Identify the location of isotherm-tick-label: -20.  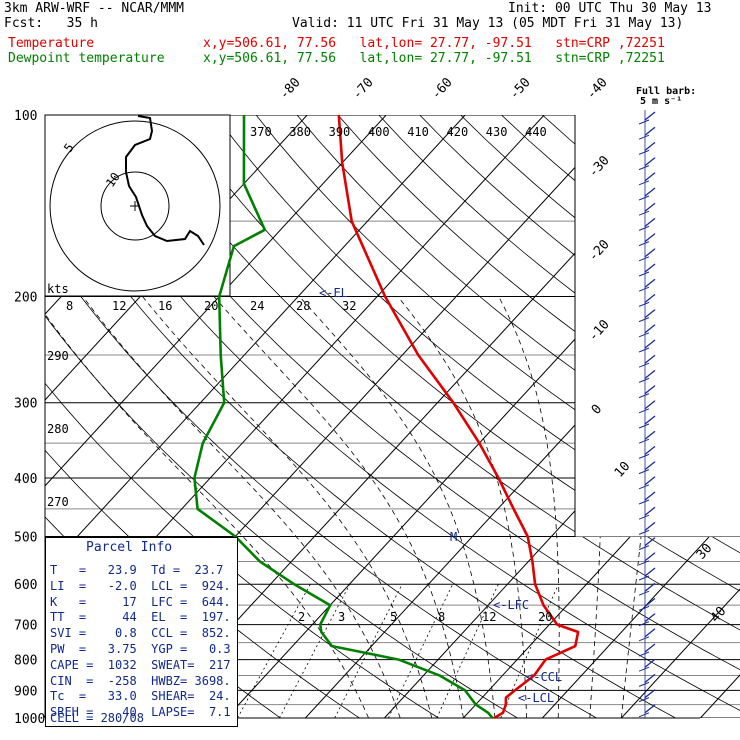
(599, 250).